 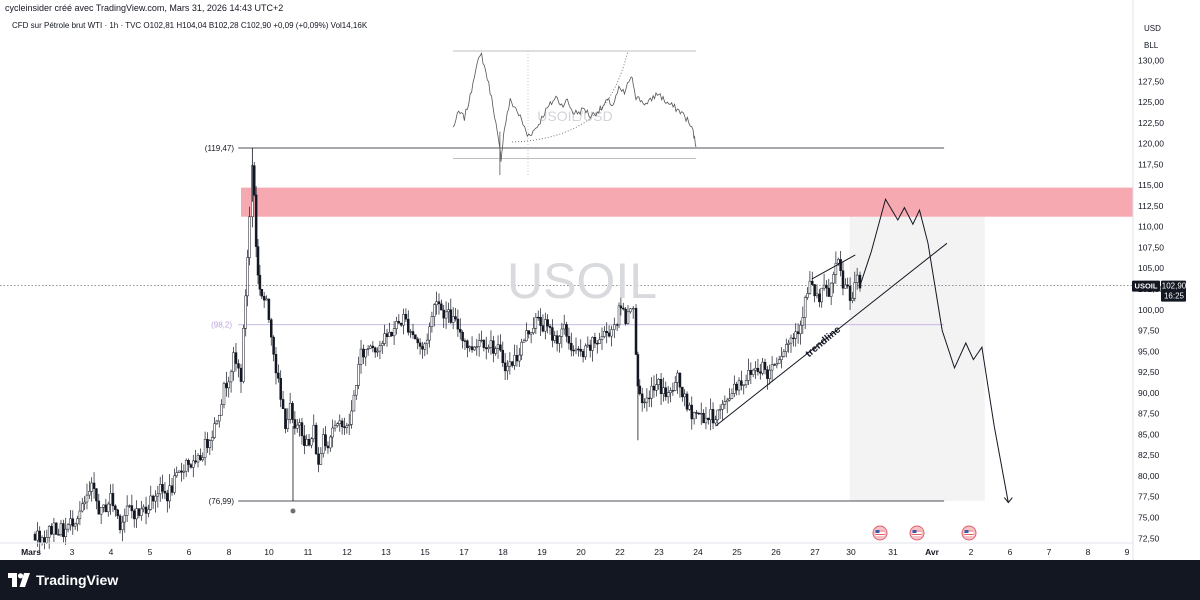 I want to click on flag-field, so click(x=880, y=533).